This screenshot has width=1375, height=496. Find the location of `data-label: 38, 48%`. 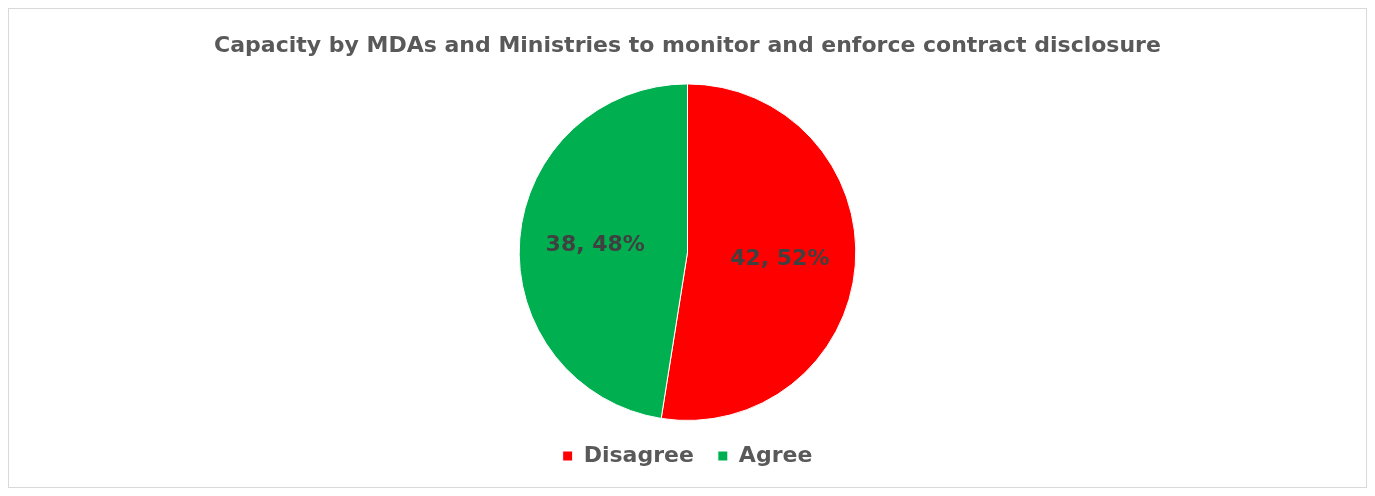

data-label: 38, 48% is located at coordinates (595, 243).